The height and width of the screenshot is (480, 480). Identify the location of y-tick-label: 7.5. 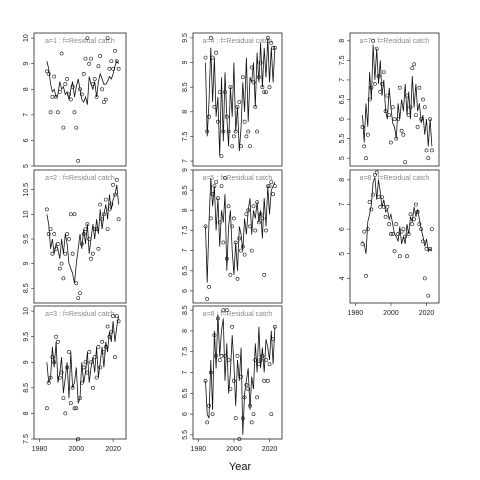
(26, 439).